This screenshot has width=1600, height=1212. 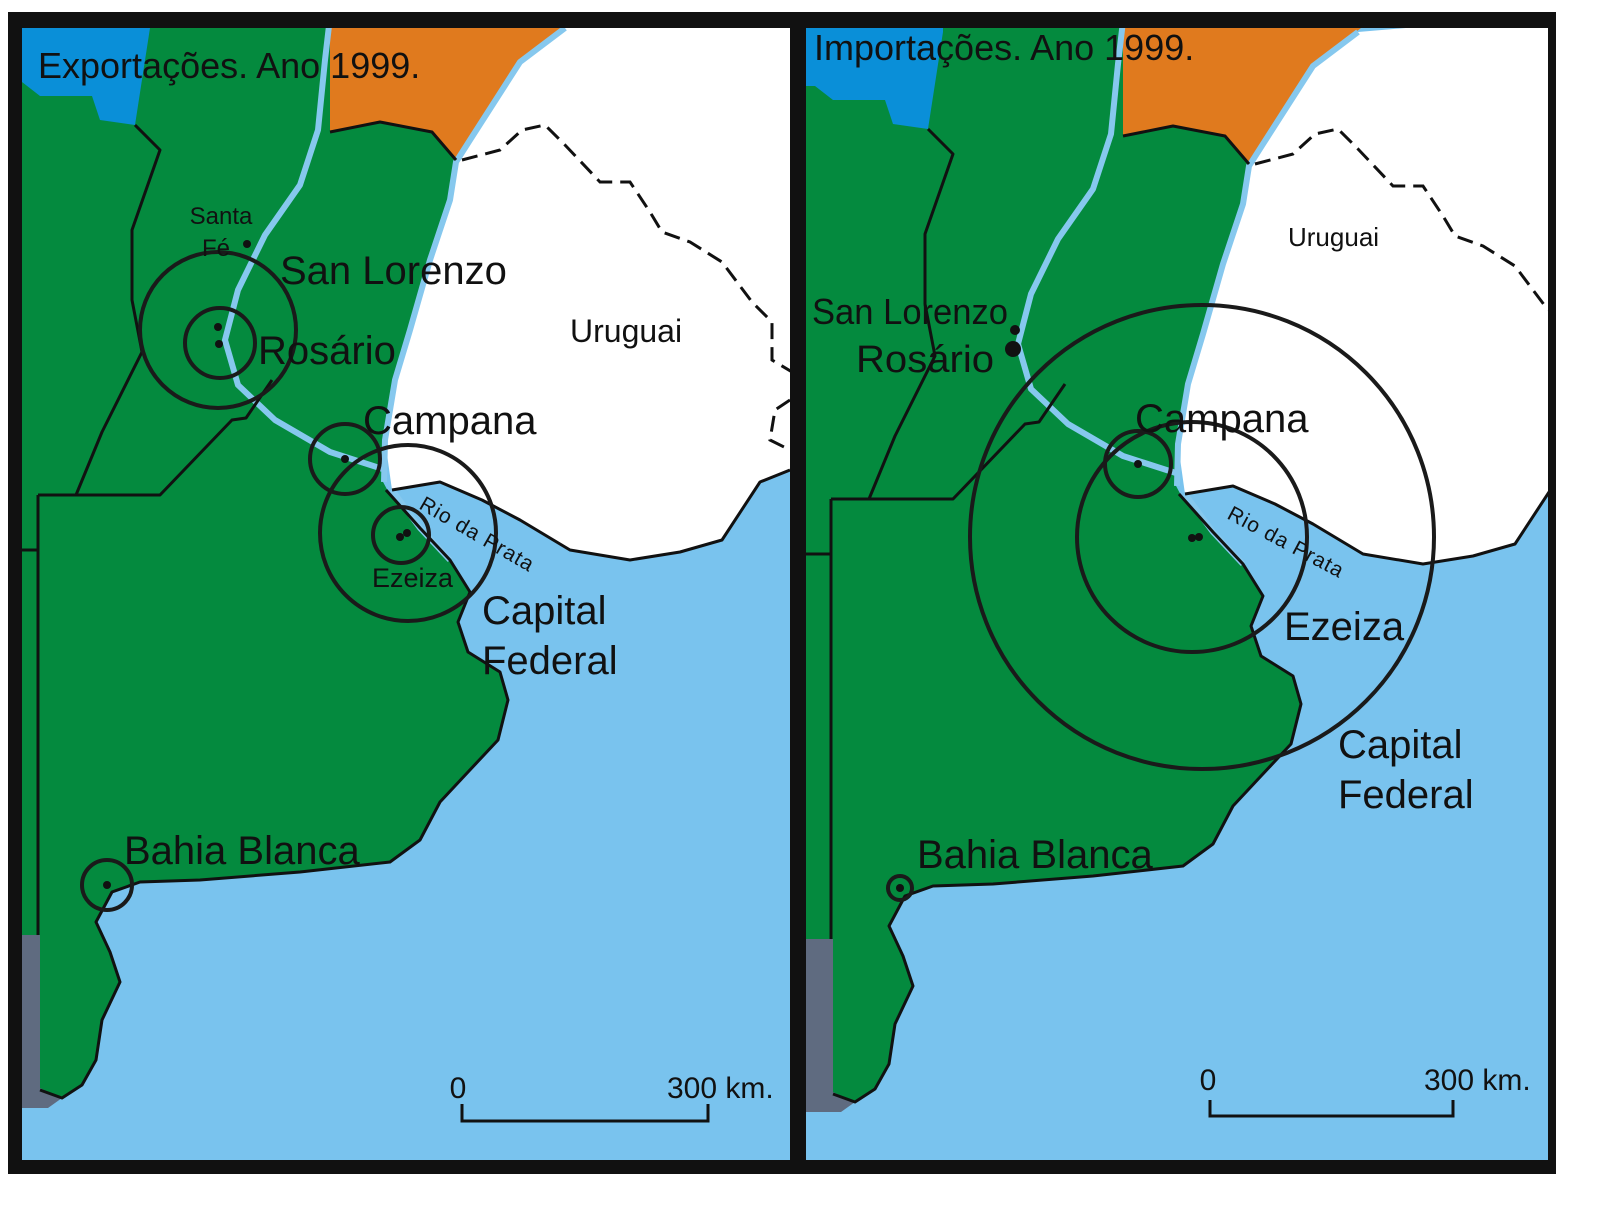 What do you see at coordinates (247, 244) in the screenshot?
I see `santa-fe-dot` at bounding box center [247, 244].